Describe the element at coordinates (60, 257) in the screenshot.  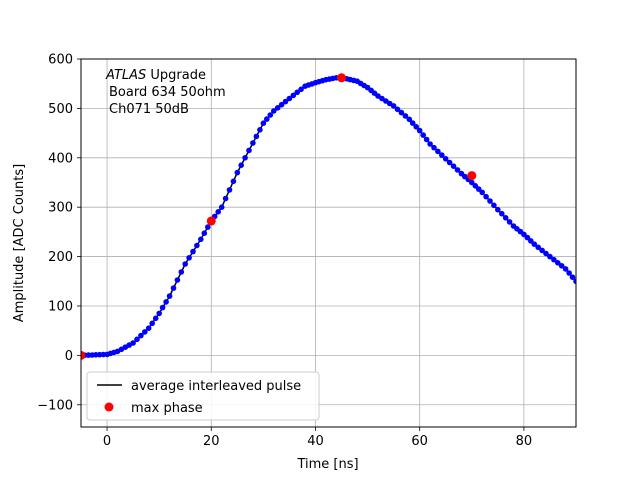
I see `y-tick-label: 200` at that location.